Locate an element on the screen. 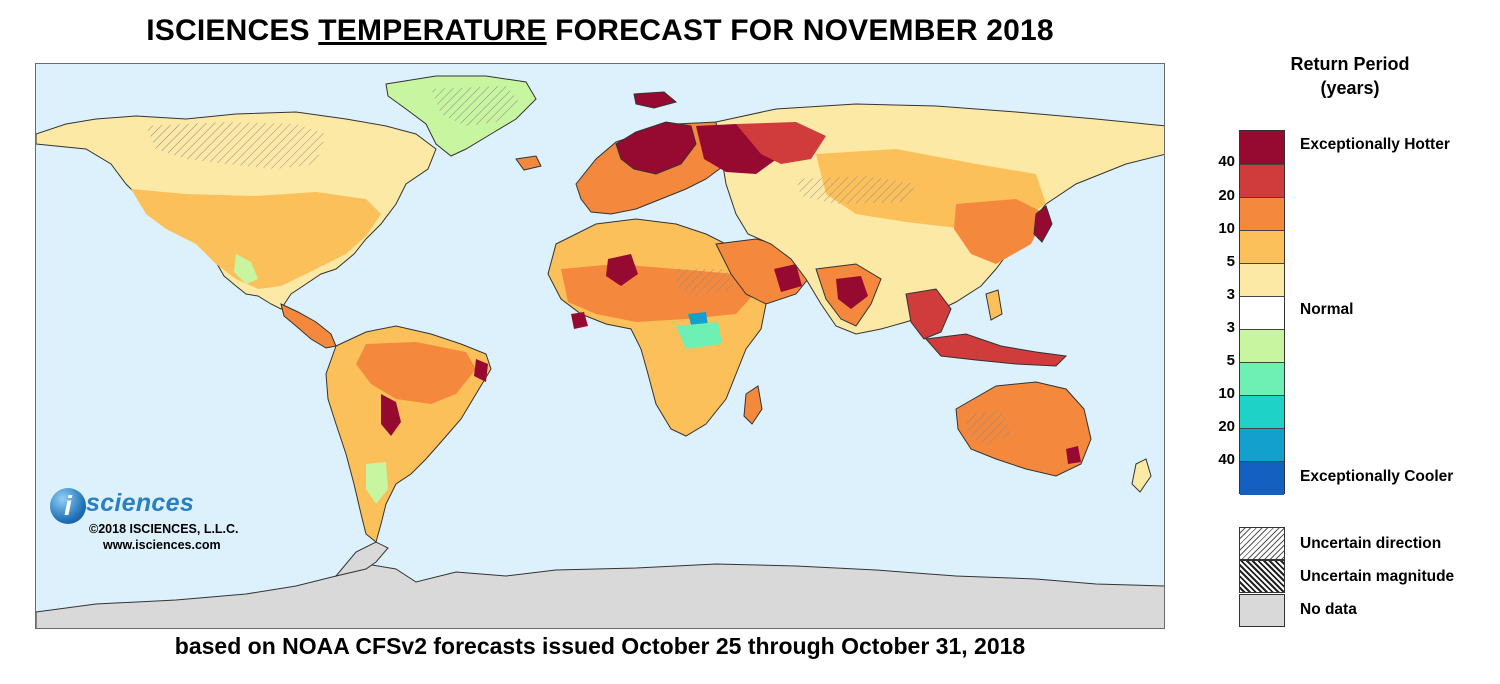  legend-label-hot: Exceptionally Hotter is located at coordinates (1375, 144).